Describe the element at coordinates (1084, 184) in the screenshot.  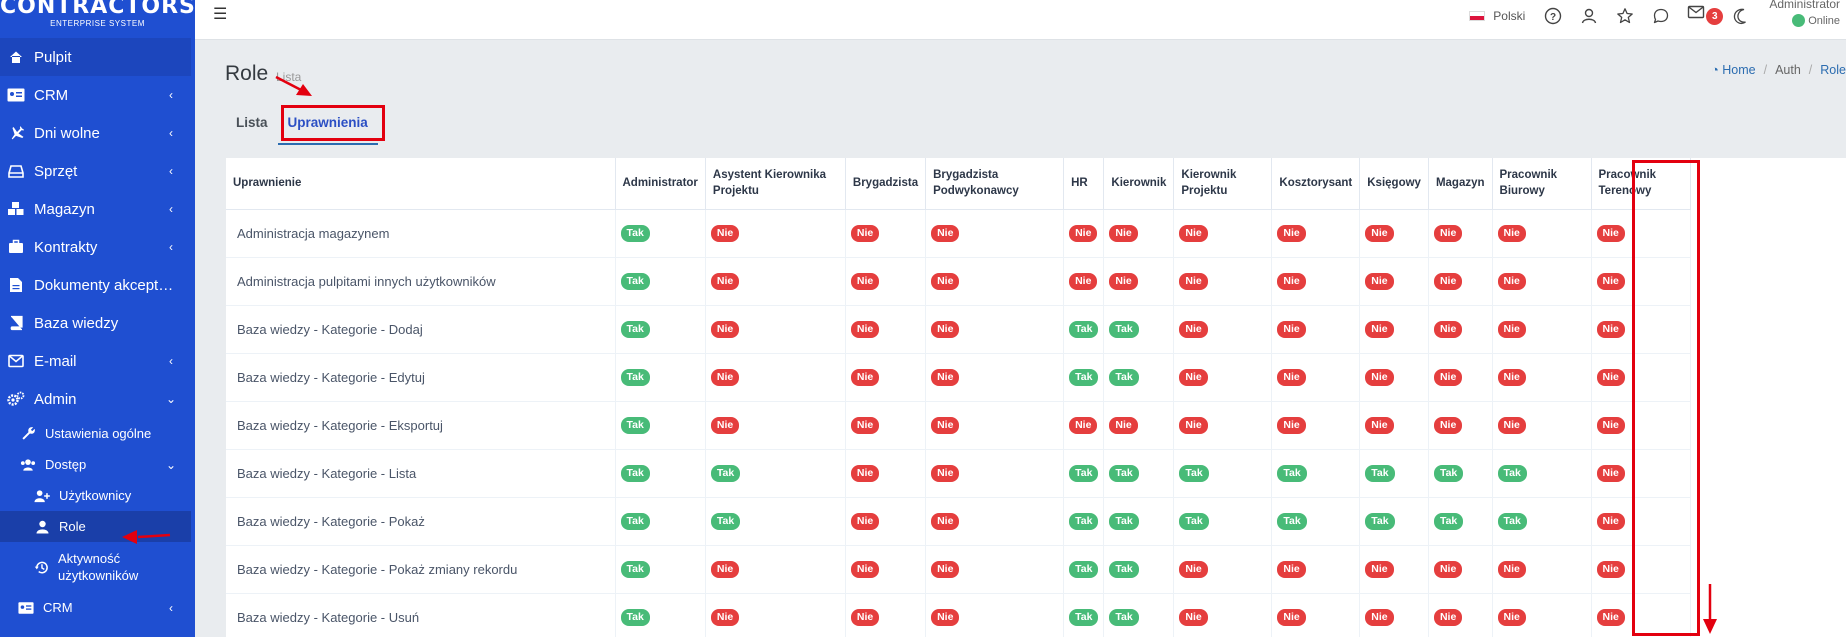
I see `column-header: HR` at that location.